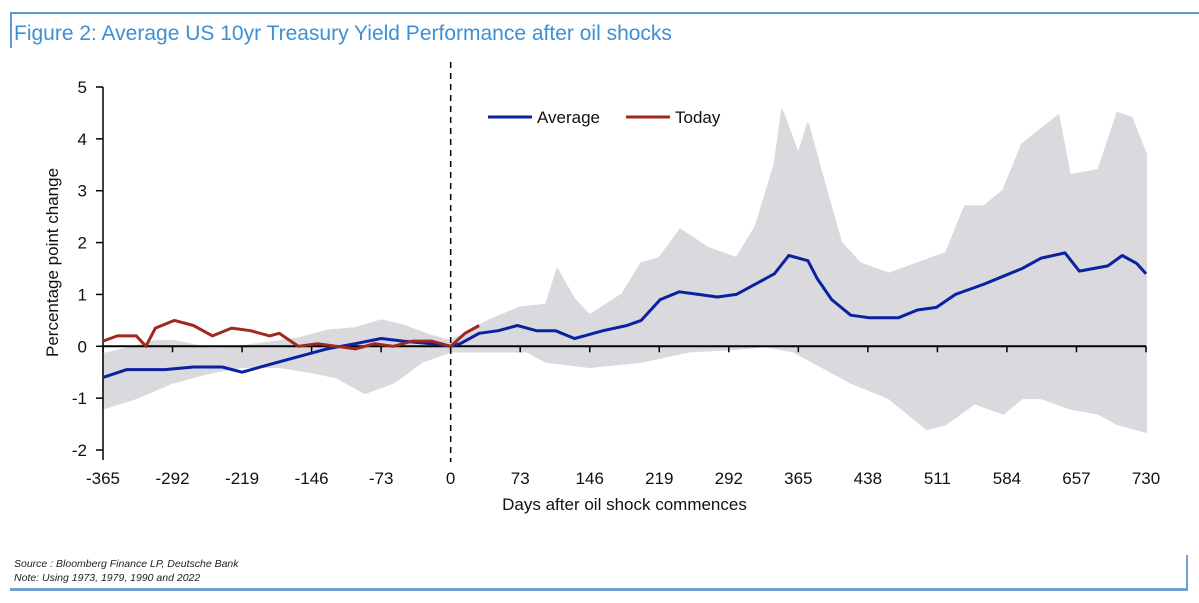  What do you see at coordinates (450, 478) in the screenshot?
I see `x-tick-label: 0` at bounding box center [450, 478].